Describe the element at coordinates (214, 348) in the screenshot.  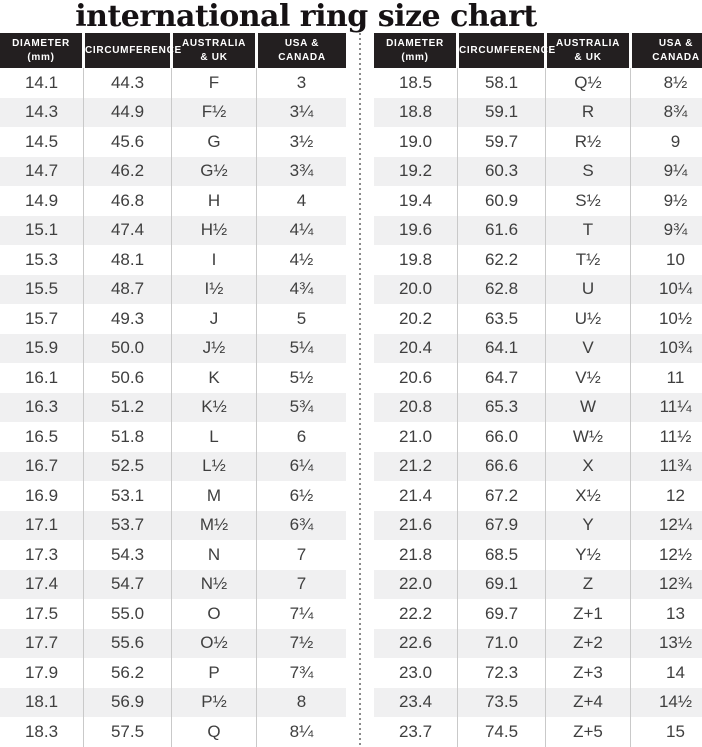
I see `table-cell: J½` at that location.